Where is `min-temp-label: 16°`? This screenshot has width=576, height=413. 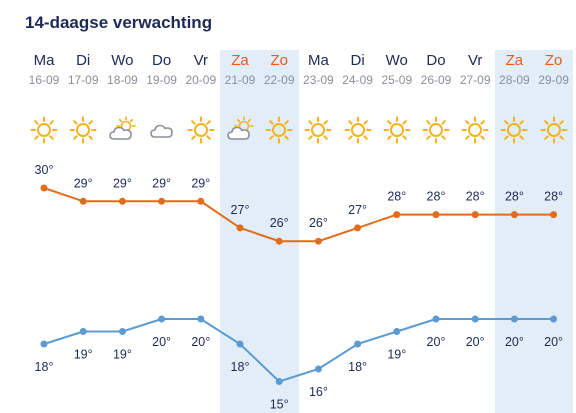
min-temp-label: 16° is located at coordinates (318, 392).